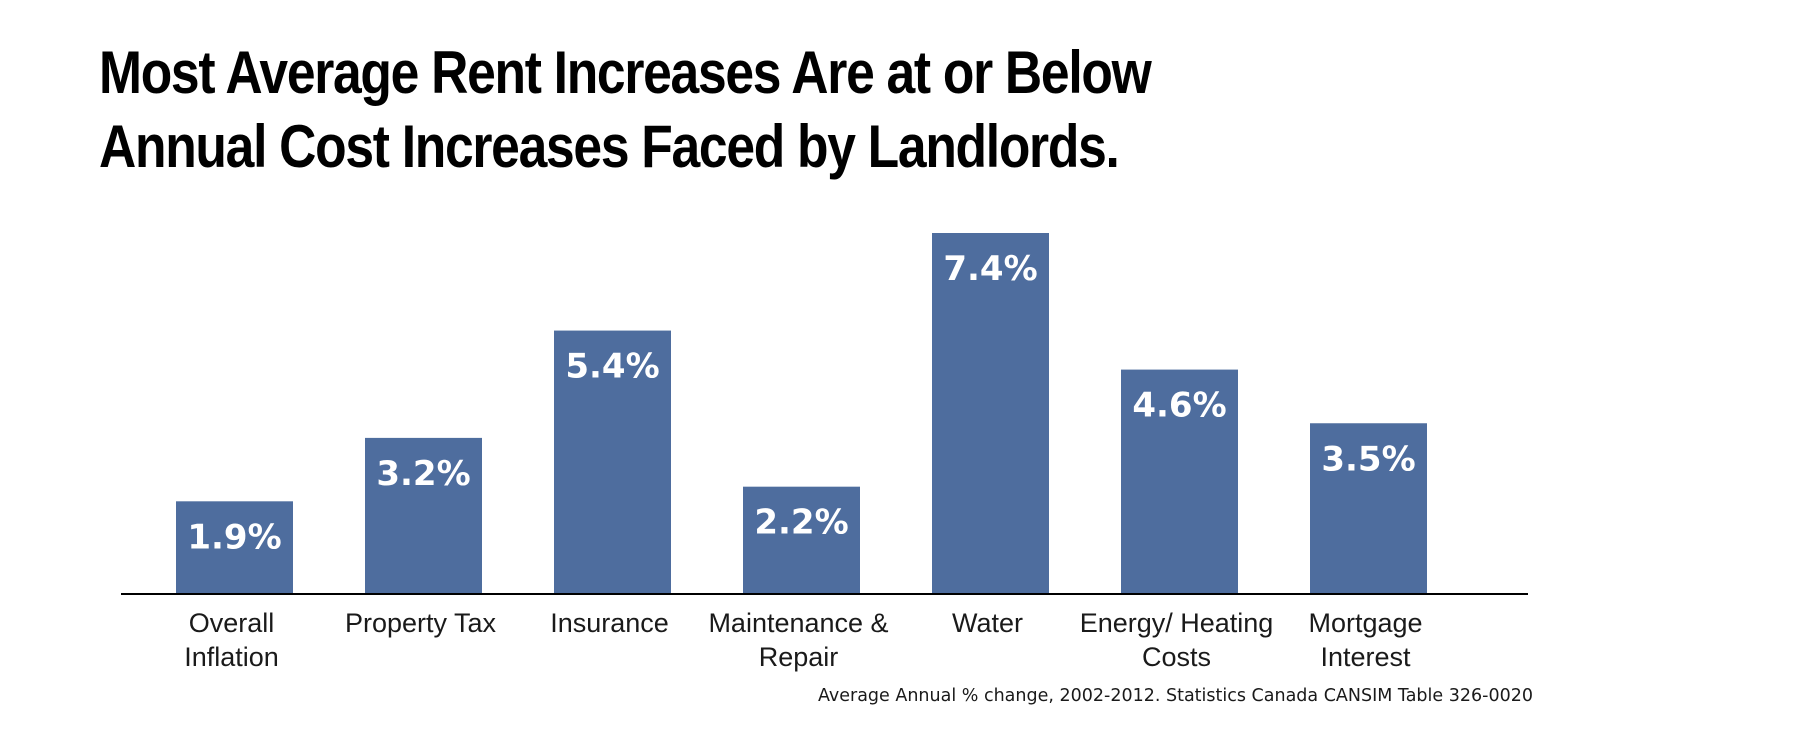 This screenshot has width=1801, height=741. I want to click on category-label-0: Overall Inflation, so click(231, 640).